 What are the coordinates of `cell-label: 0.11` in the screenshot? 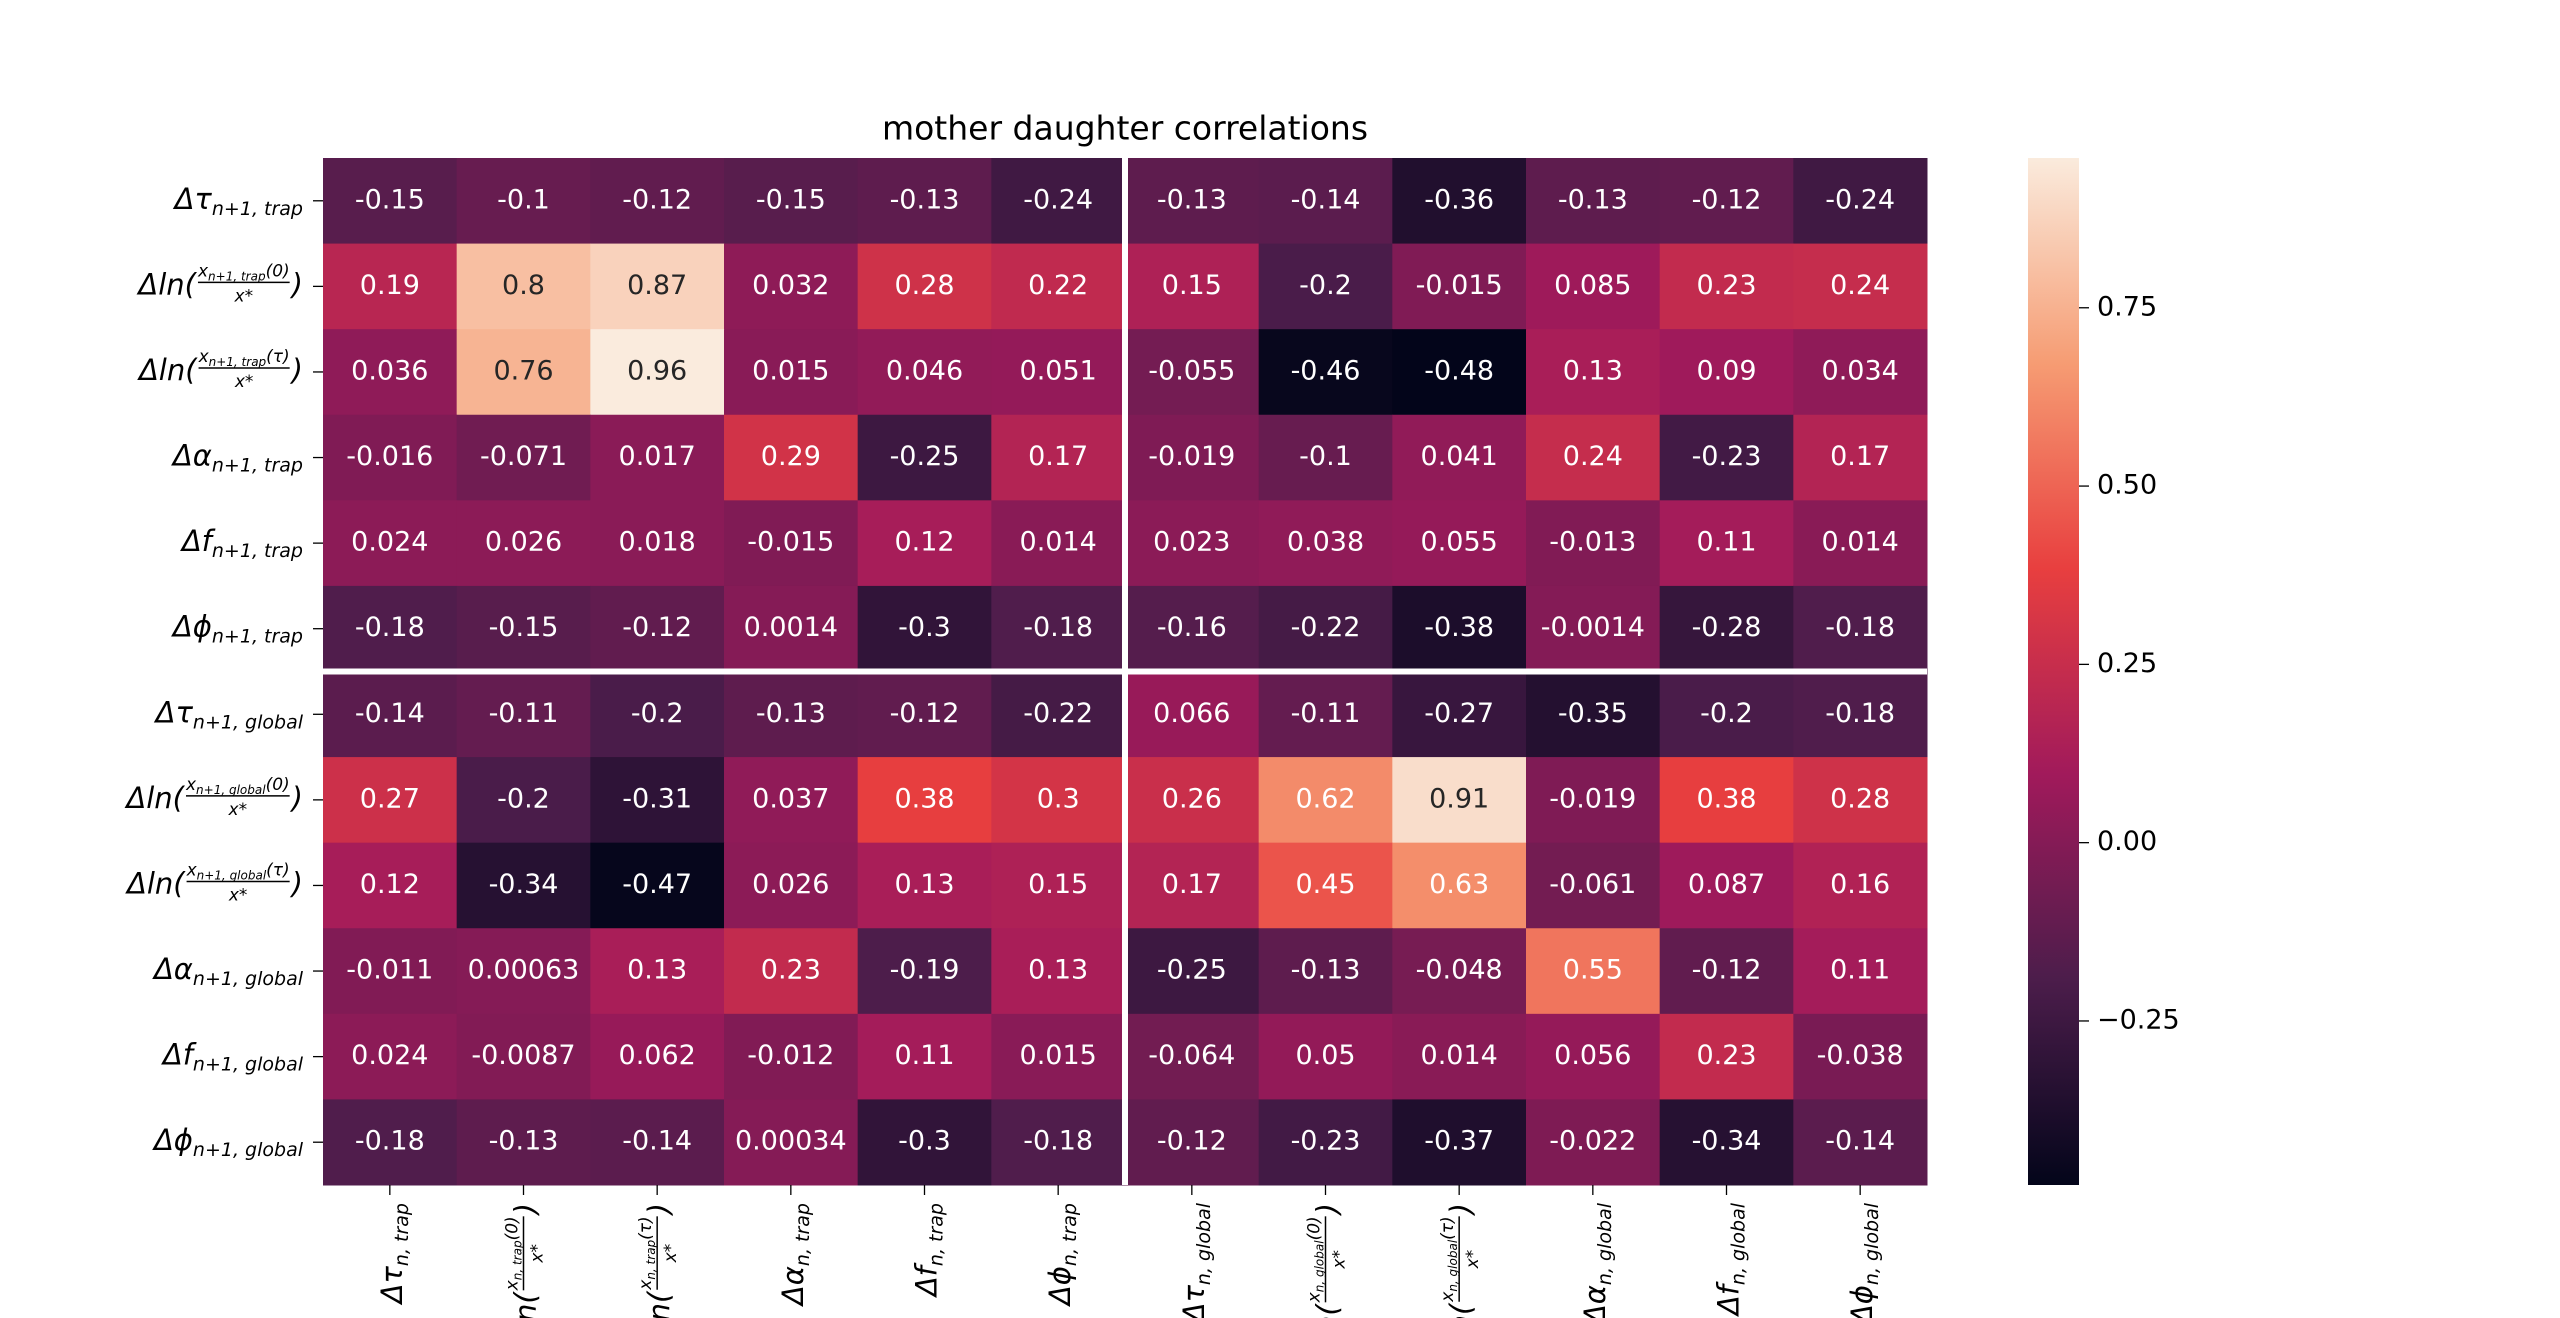 It's located at (1860, 970).